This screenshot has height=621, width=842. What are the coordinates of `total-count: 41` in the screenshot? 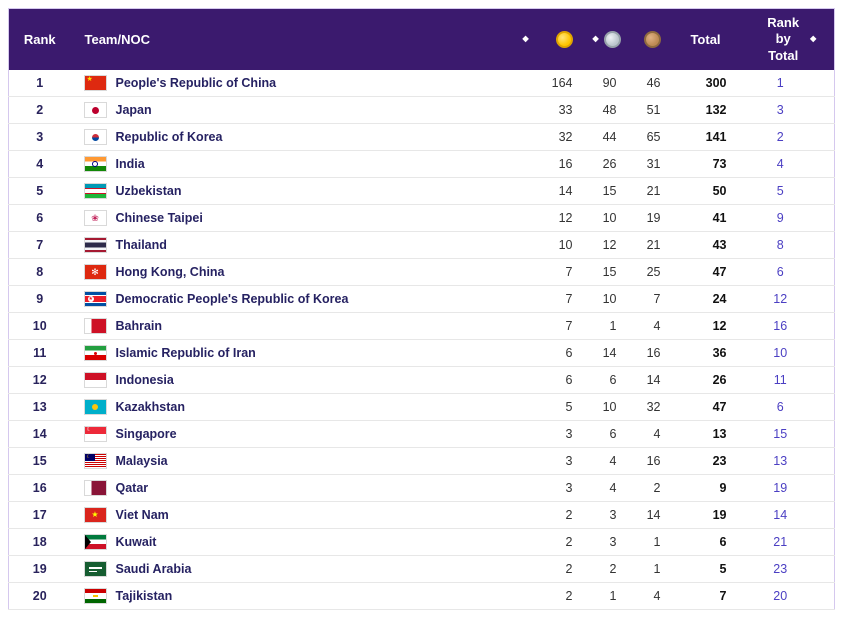 It's located at (708, 218).